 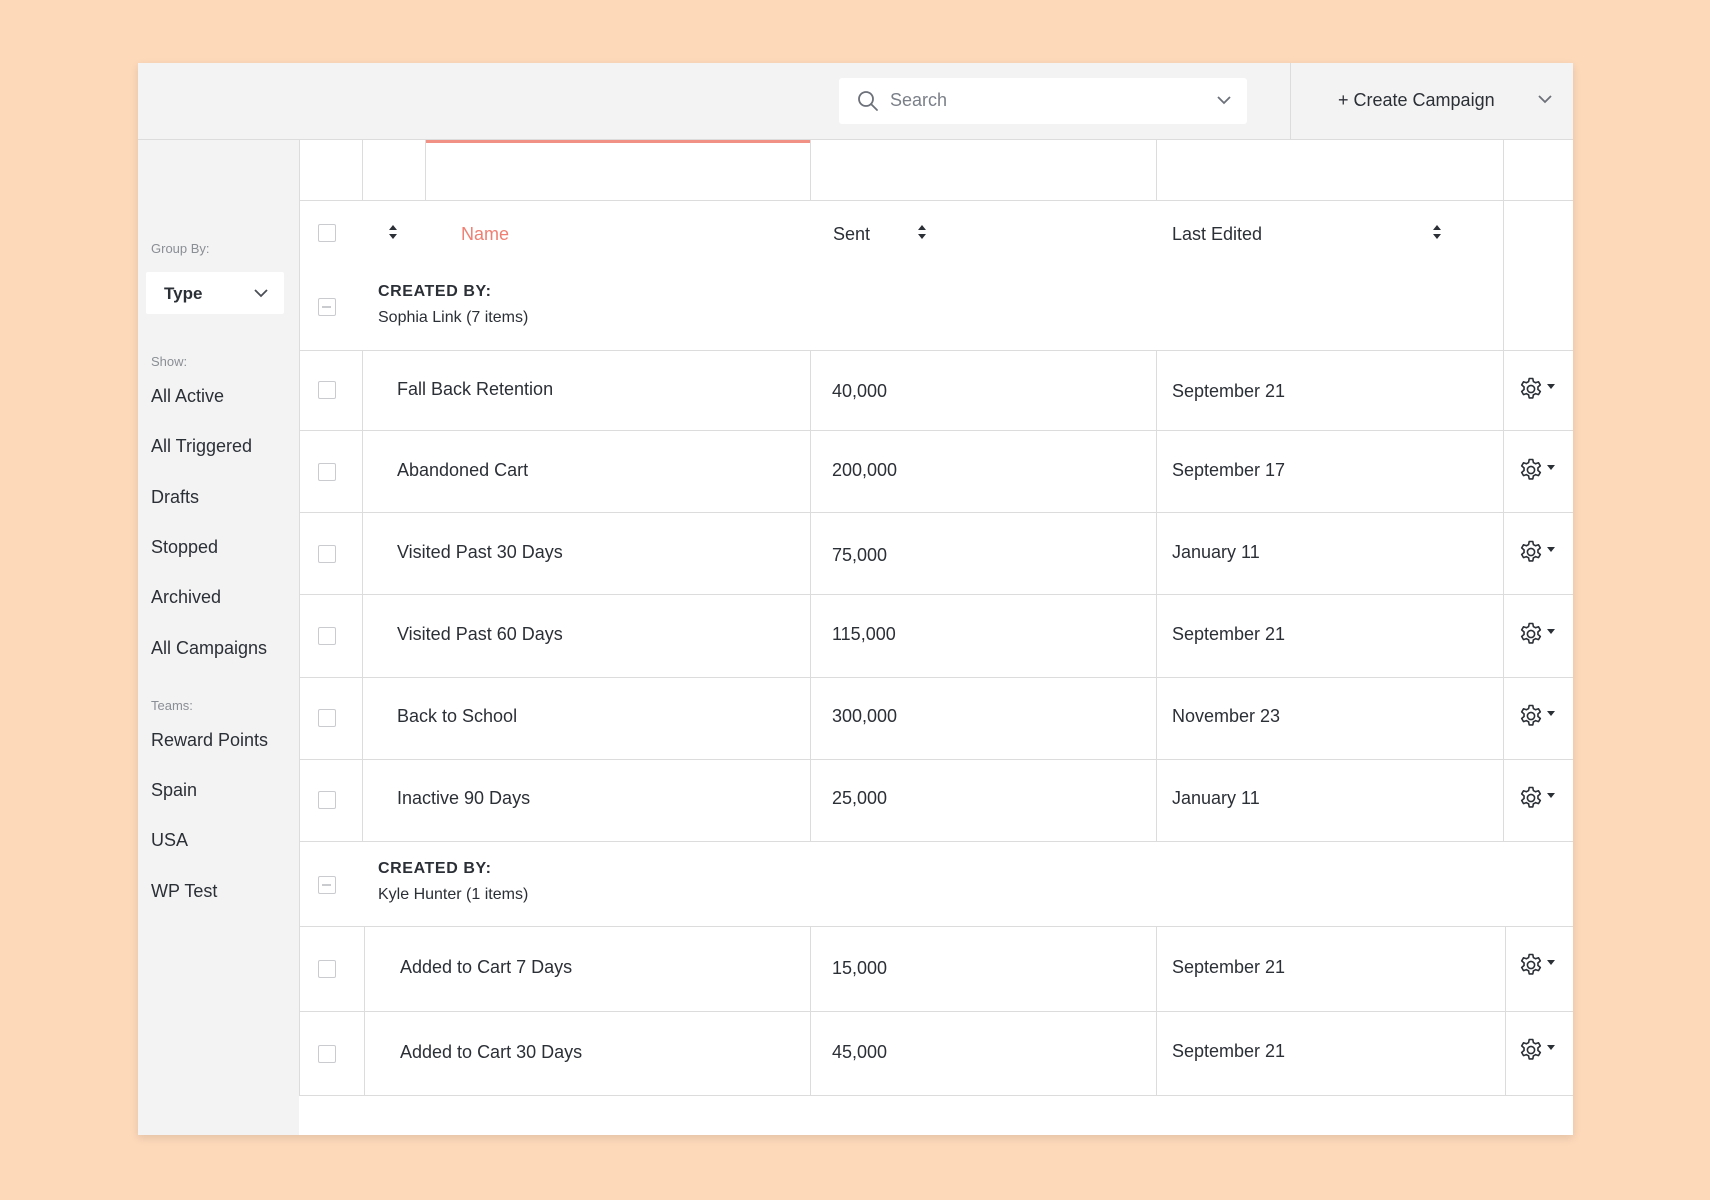 I want to click on row-last-edited: September 17, so click(x=1229, y=470).